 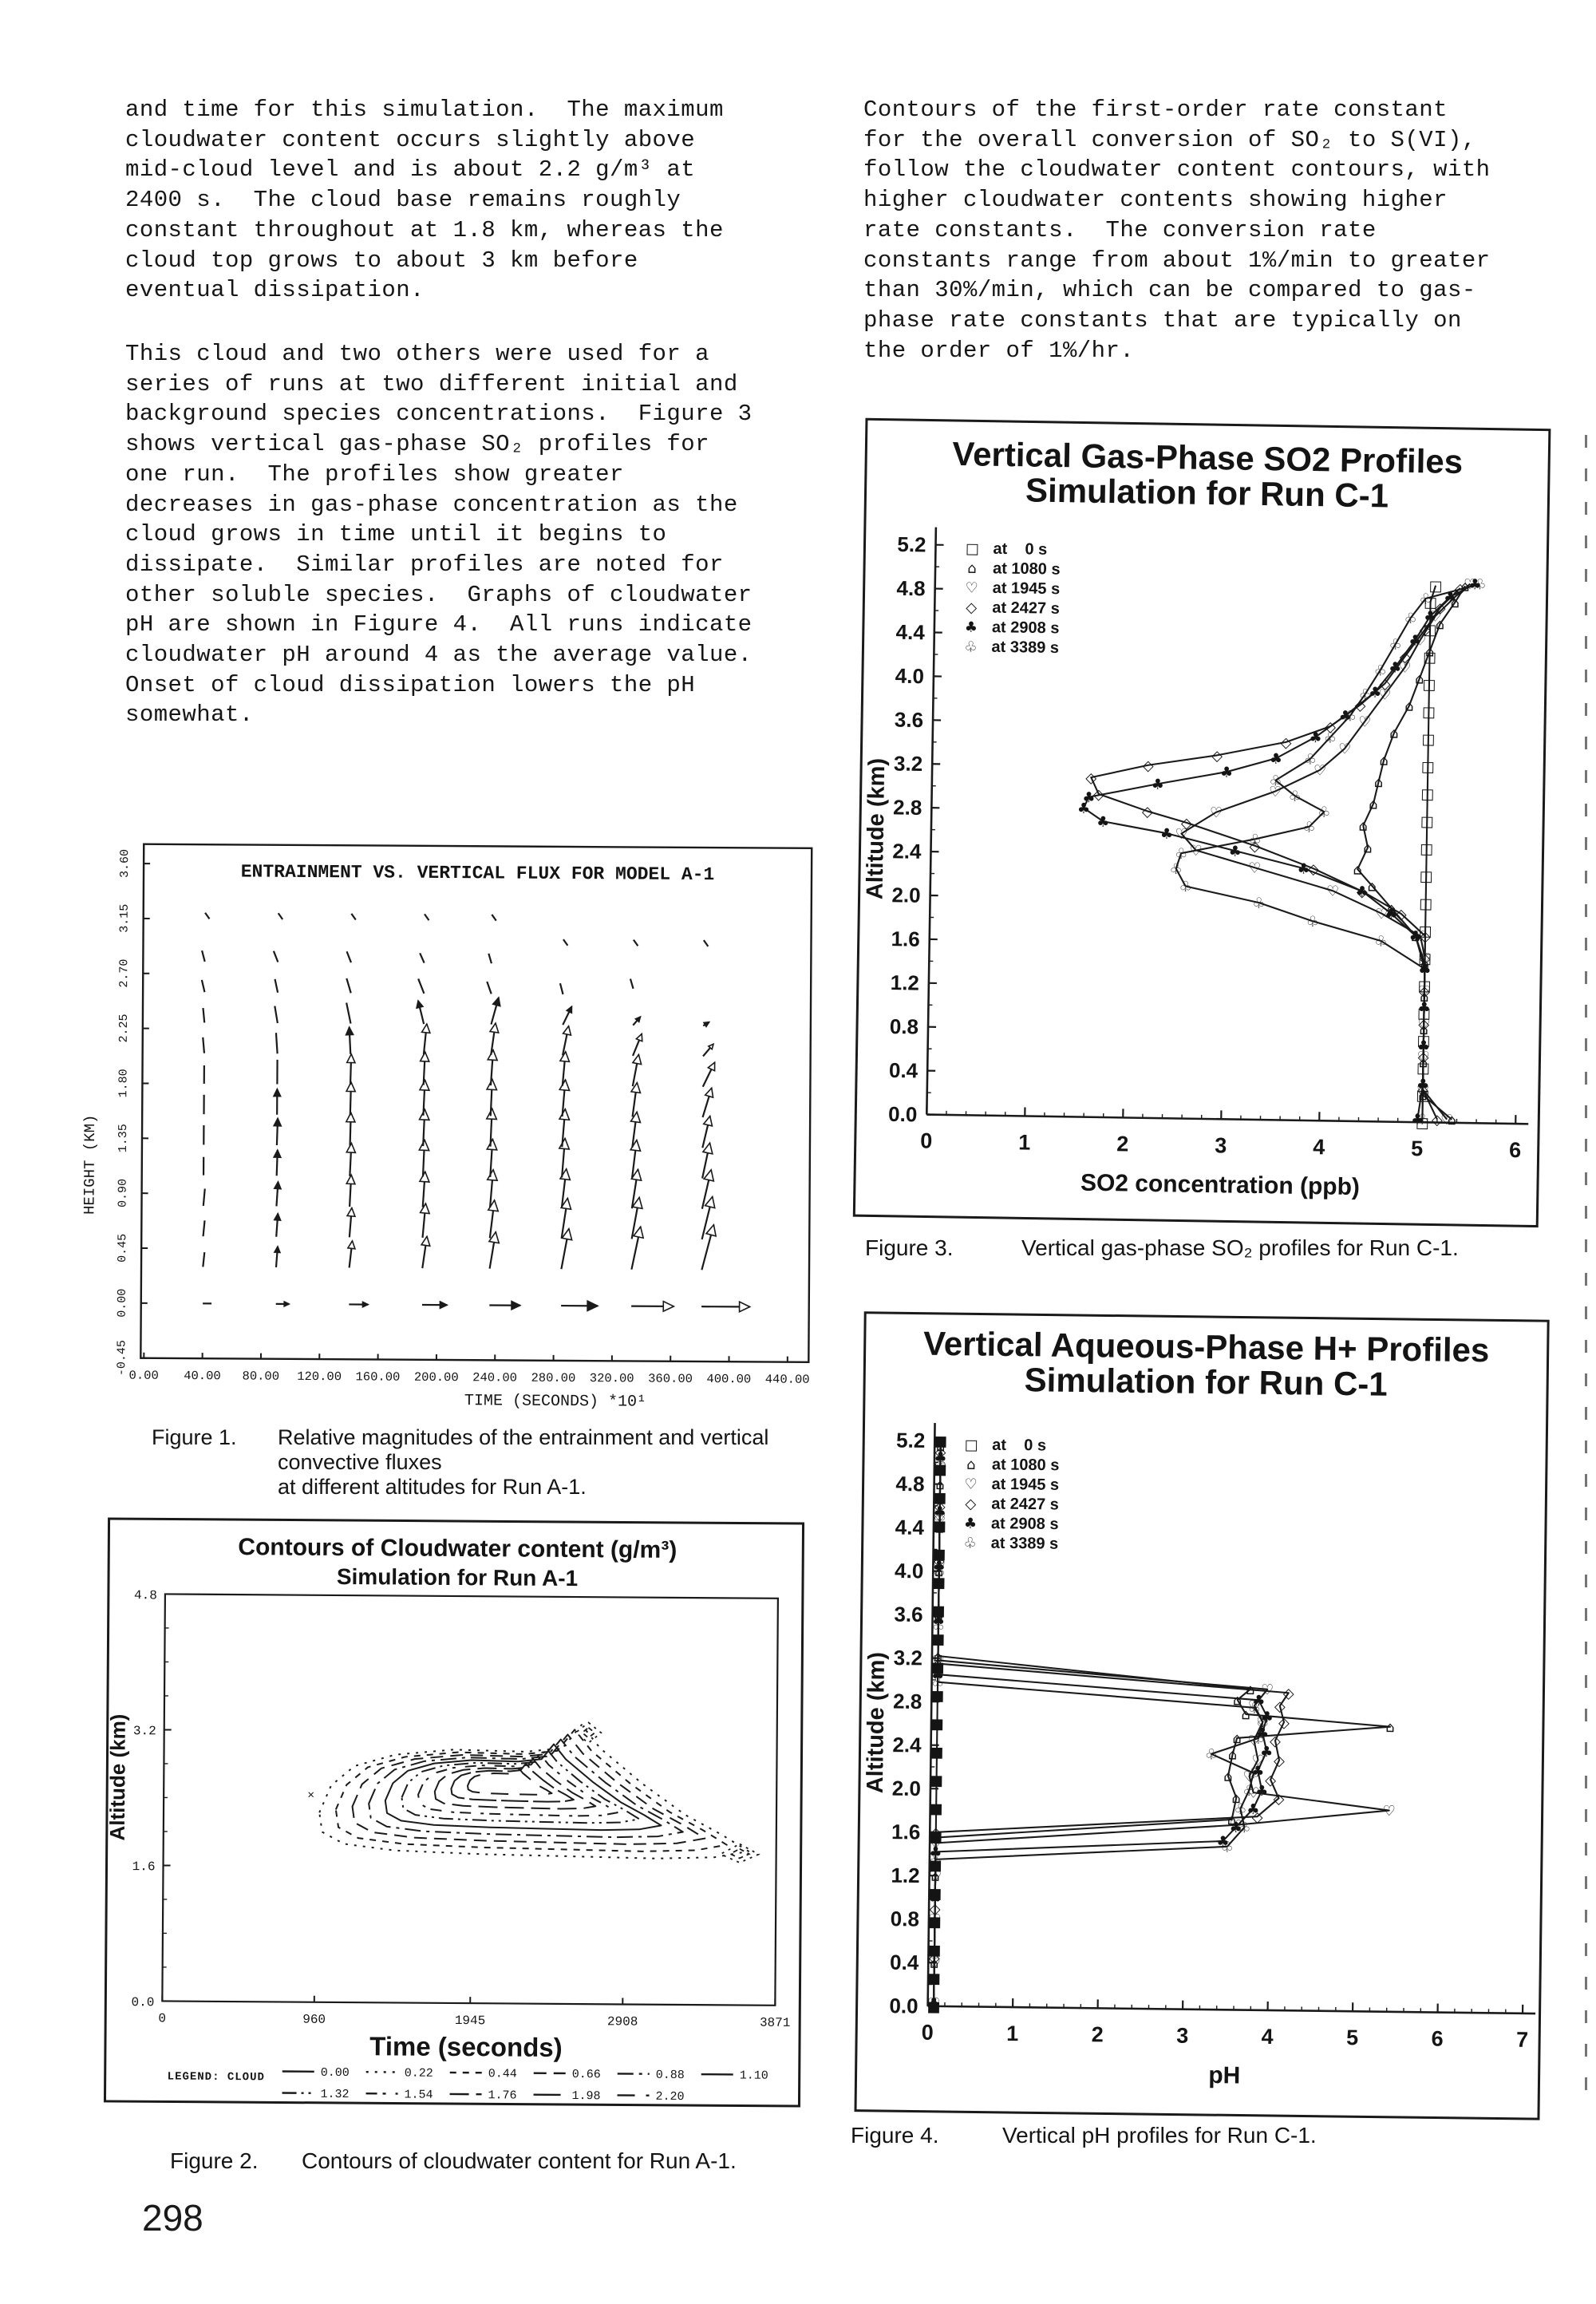 I want to click on svg-text: 4.8, so click(x=145, y=1595).